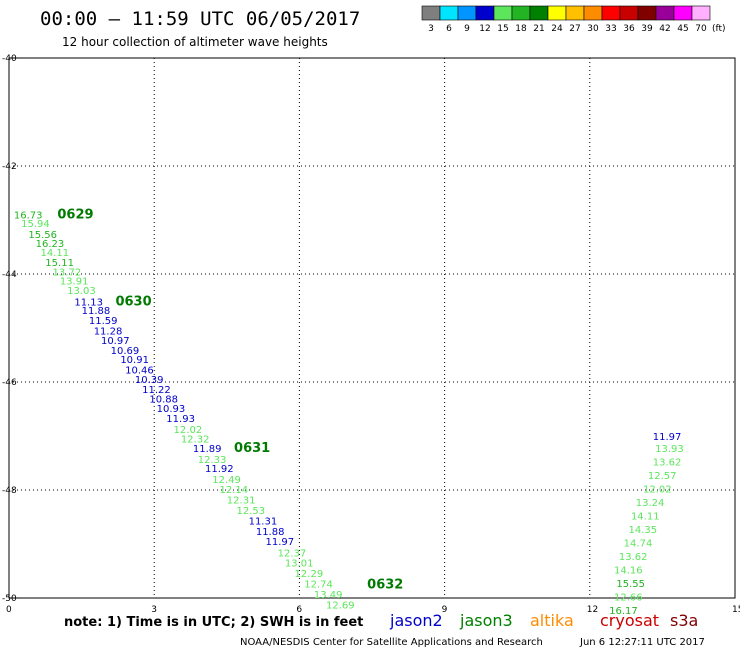  Describe the element at coordinates (642, 642) in the screenshot. I see `timestamp: Jun 6 12:27:11 UTC 2017` at that location.